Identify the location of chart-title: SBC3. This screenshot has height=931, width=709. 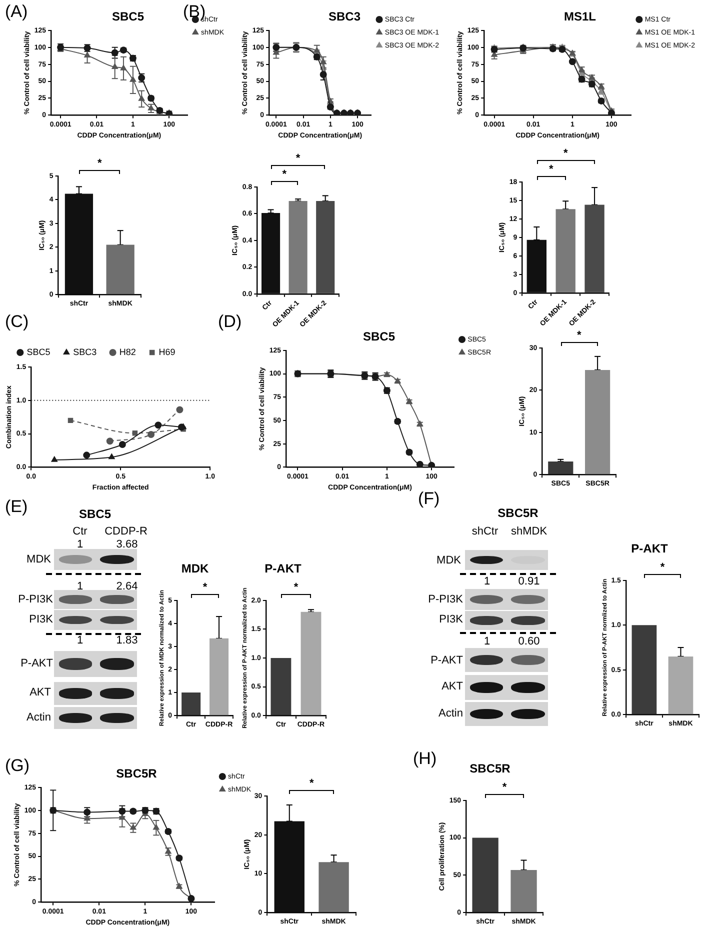
(344, 17).